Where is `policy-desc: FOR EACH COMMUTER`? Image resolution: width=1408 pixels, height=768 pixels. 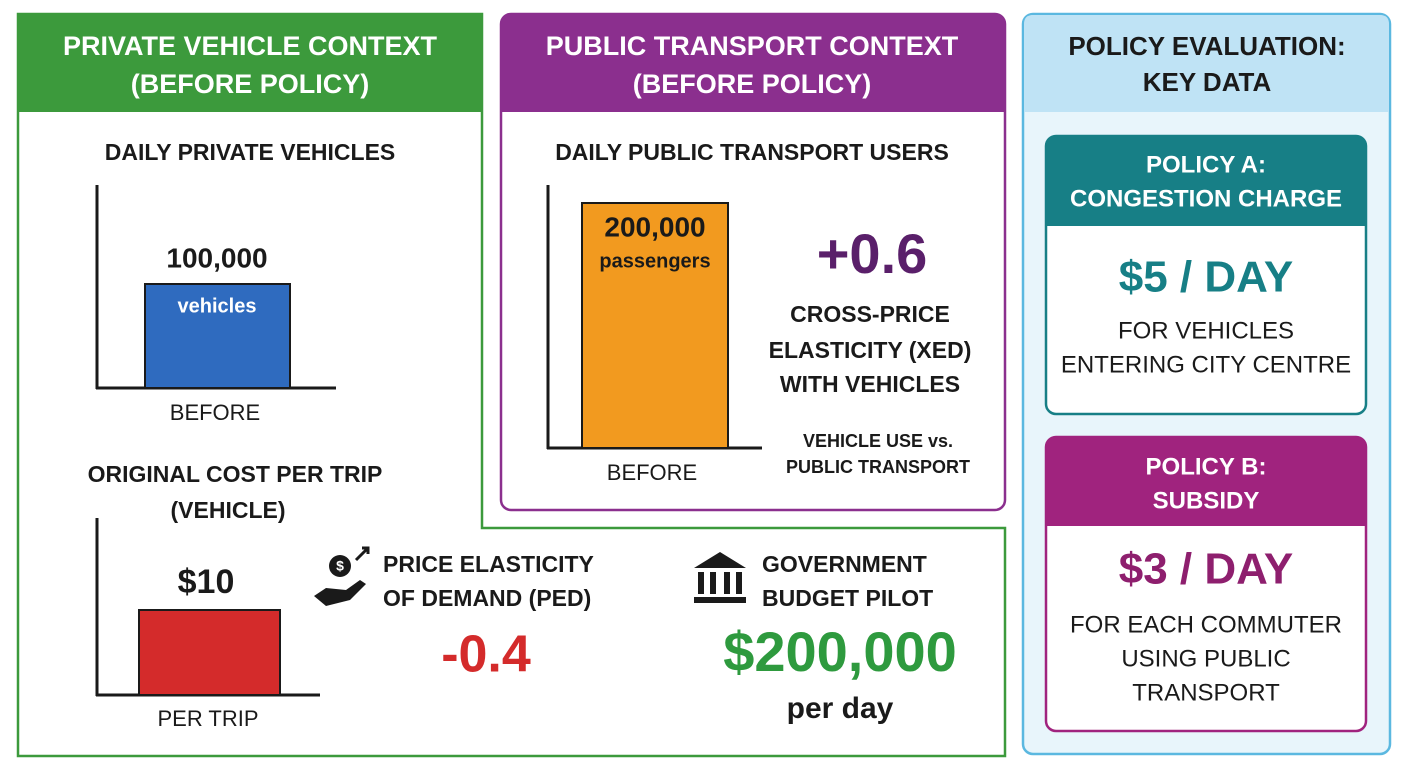
policy-desc: FOR EACH COMMUTER is located at coordinates (1206, 624).